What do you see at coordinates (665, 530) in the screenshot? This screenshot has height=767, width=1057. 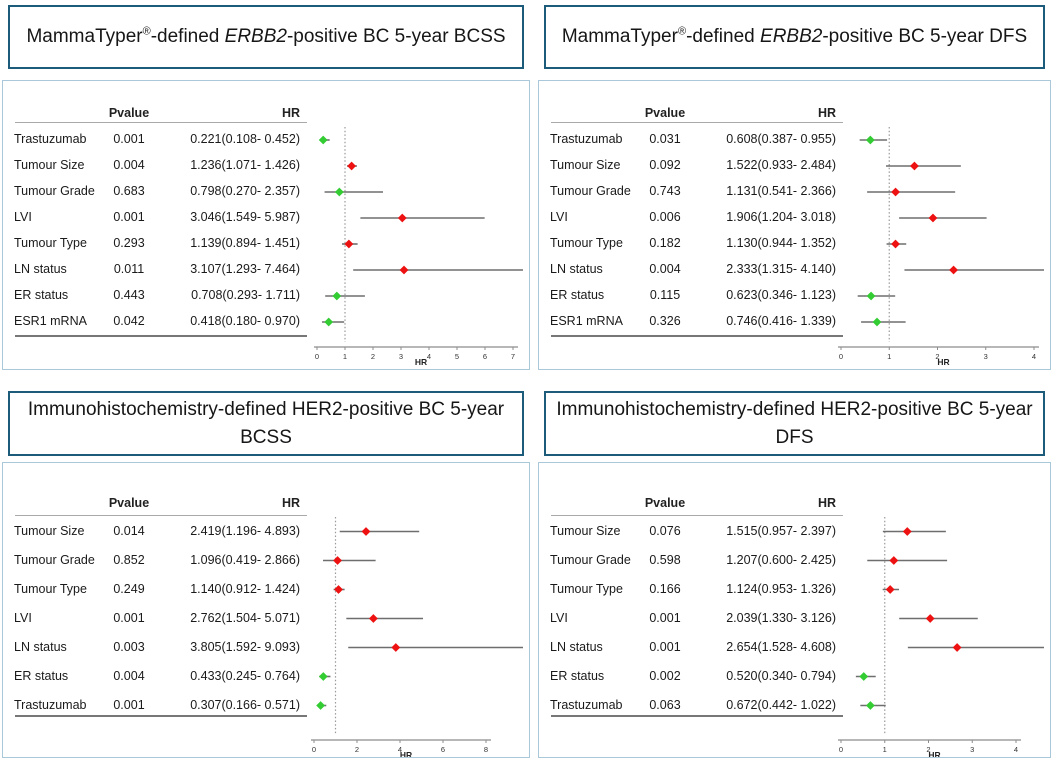 I see `row-pvalue: 0.076` at bounding box center [665, 530].